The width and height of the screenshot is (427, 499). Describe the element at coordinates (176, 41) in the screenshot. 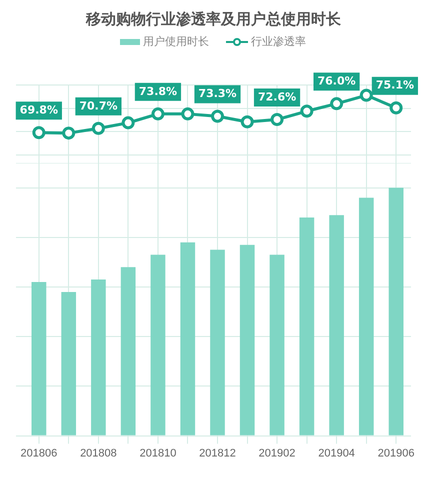

I see `legend-label: 用户使用时长` at that location.